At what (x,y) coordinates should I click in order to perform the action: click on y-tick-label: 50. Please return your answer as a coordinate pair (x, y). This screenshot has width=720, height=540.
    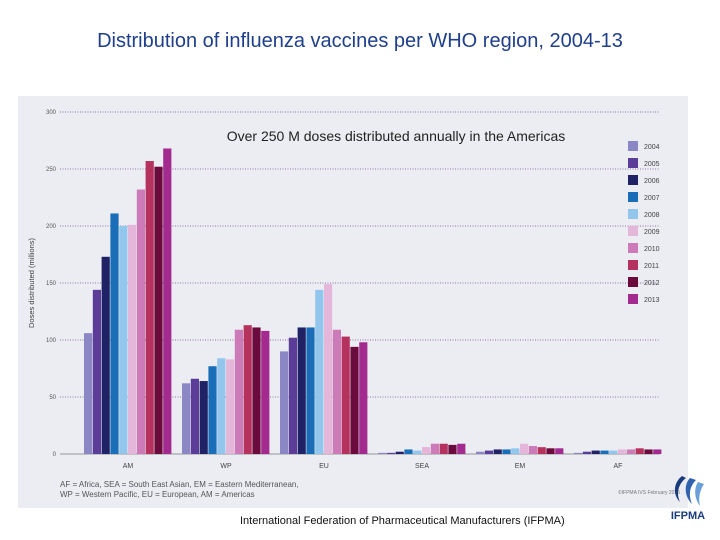
    Looking at the image, I should click on (52, 398).